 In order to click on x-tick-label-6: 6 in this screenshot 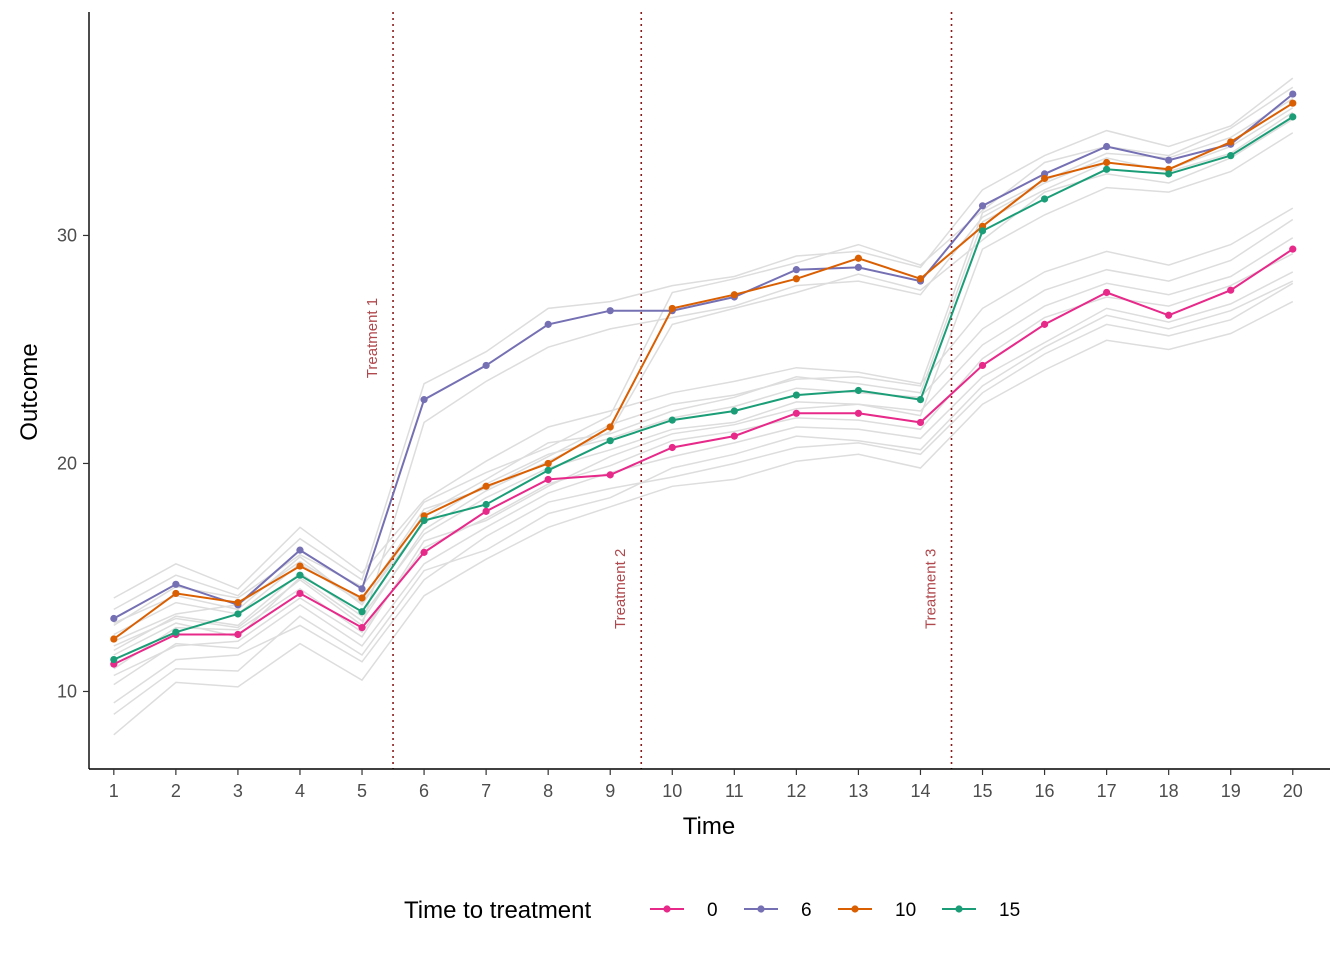, I will do `click(424, 791)`.